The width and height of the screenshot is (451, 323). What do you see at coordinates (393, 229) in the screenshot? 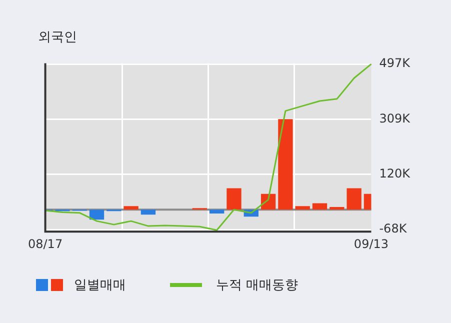
I see `y-tick-label: -68K` at bounding box center [393, 229].